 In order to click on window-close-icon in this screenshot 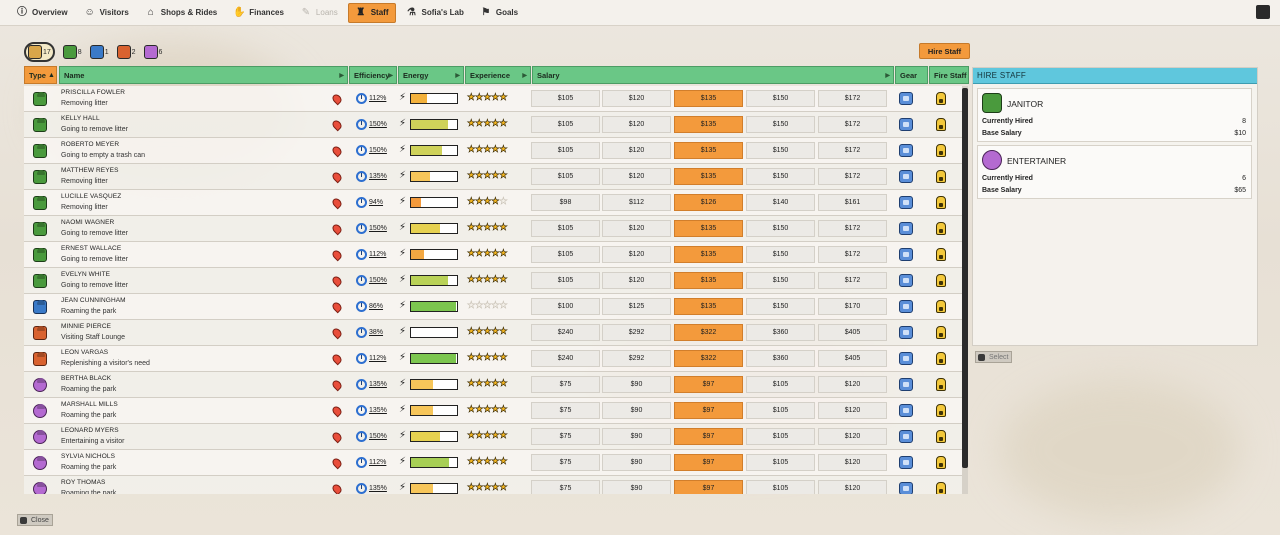, I will do `click(1263, 12)`.